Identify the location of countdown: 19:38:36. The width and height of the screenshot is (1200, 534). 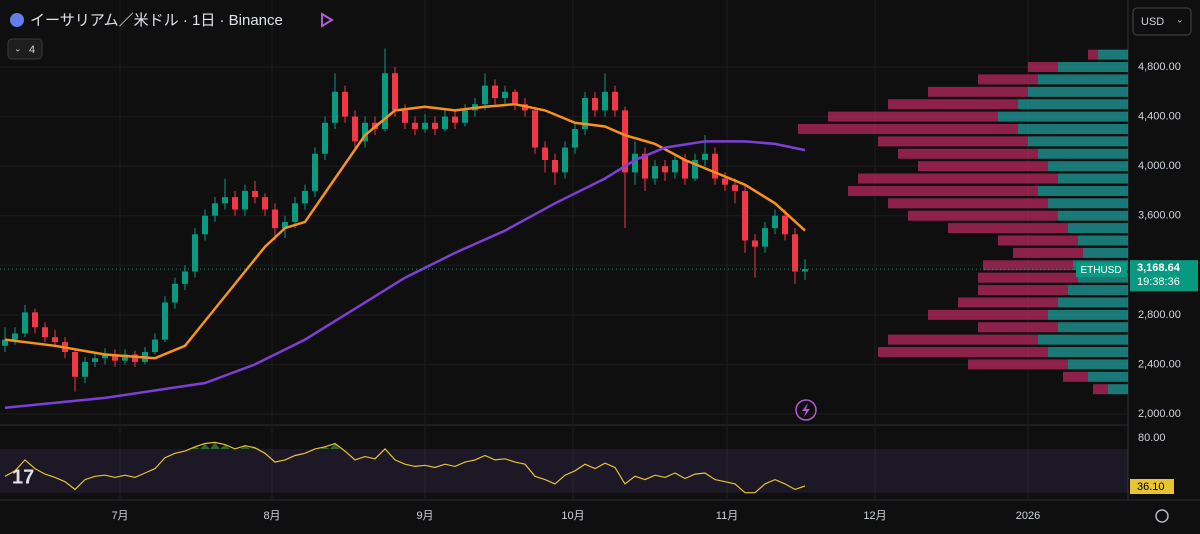
(1158, 282).